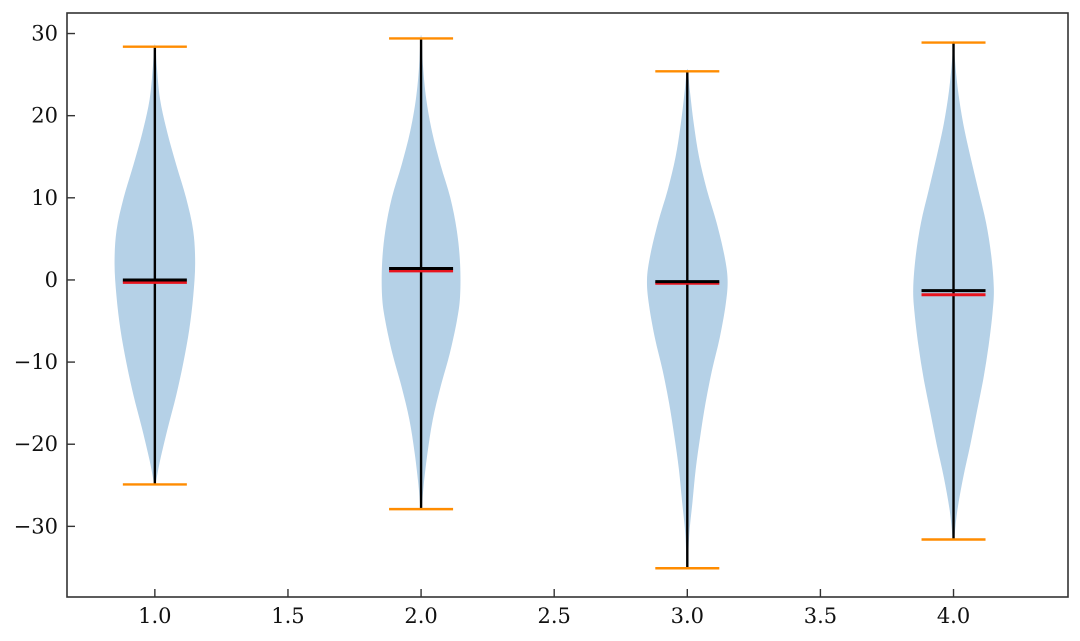 This screenshot has width=1080, height=641. What do you see at coordinates (553, 616) in the screenshot?
I see `x-tick-label-4: 2.5` at bounding box center [553, 616].